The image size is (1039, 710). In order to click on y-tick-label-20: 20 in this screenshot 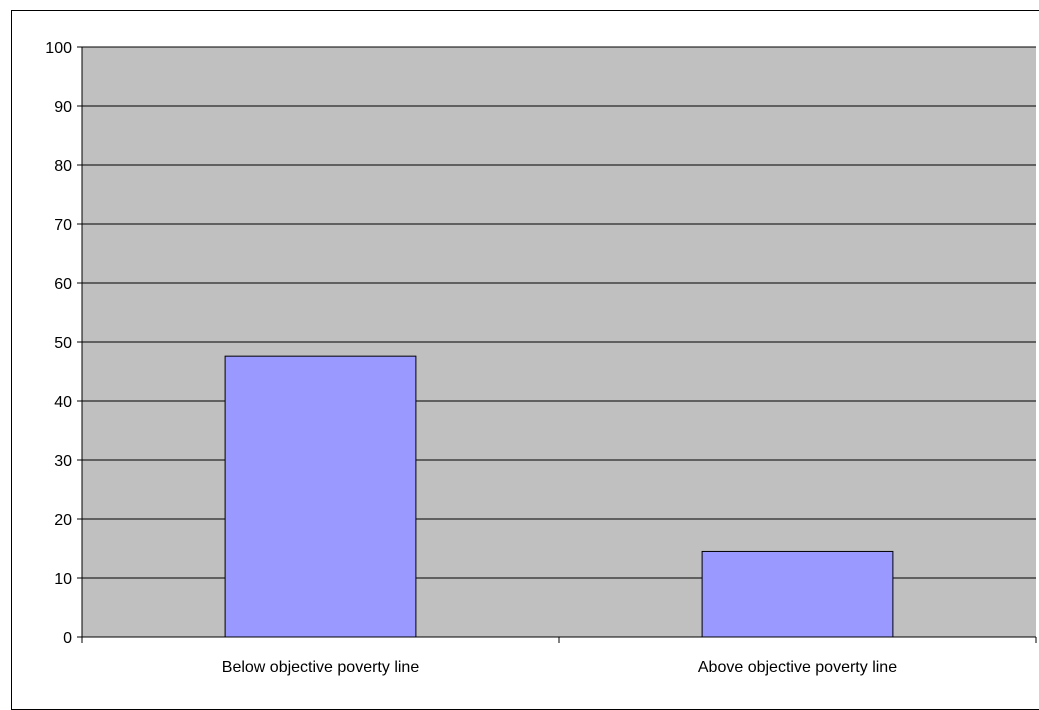, I will do `click(63, 520)`.